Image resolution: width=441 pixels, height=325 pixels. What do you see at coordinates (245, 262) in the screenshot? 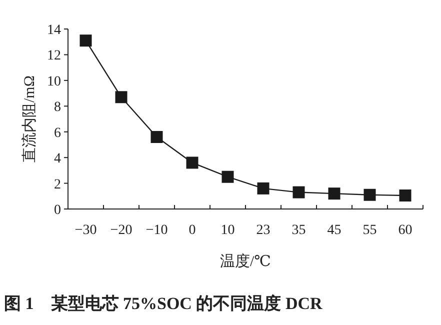
I see `xlabel: 温度/℃` at bounding box center [245, 262].